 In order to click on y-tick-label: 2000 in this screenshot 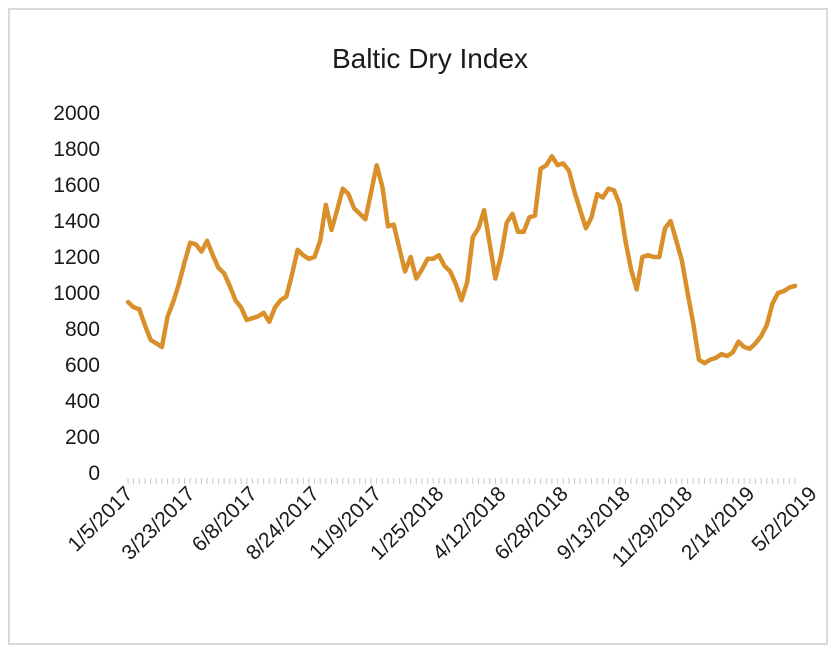, I will do `click(76, 113)`.